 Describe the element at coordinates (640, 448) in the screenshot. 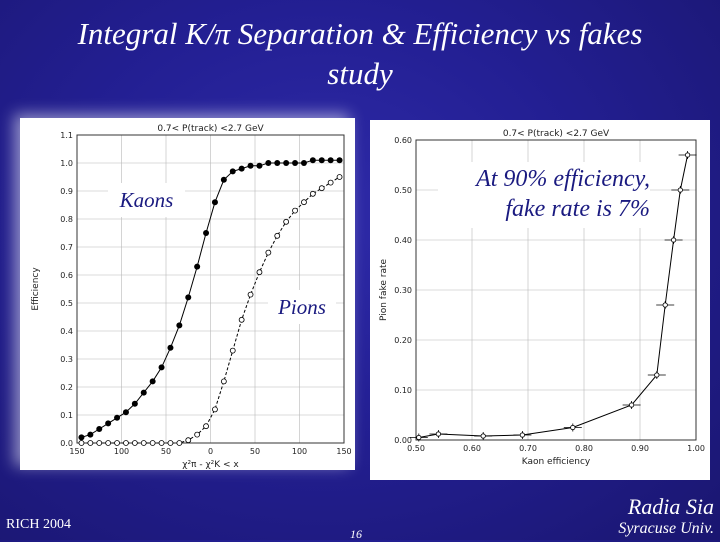

I see `x-tick-label: 0.90` at that location.